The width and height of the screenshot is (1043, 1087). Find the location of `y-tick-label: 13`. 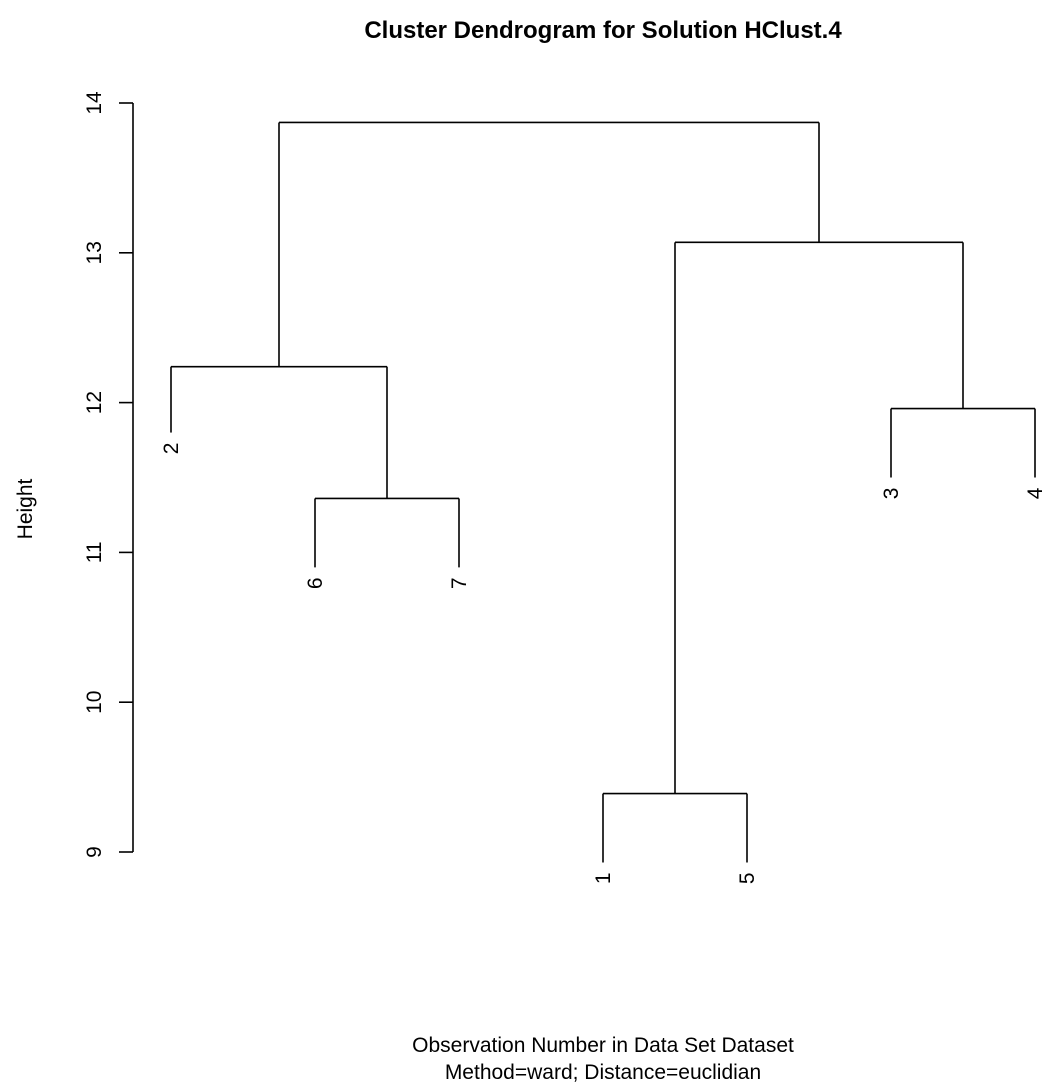

y-tick-label: 13 is located at coordinates (94, 252).